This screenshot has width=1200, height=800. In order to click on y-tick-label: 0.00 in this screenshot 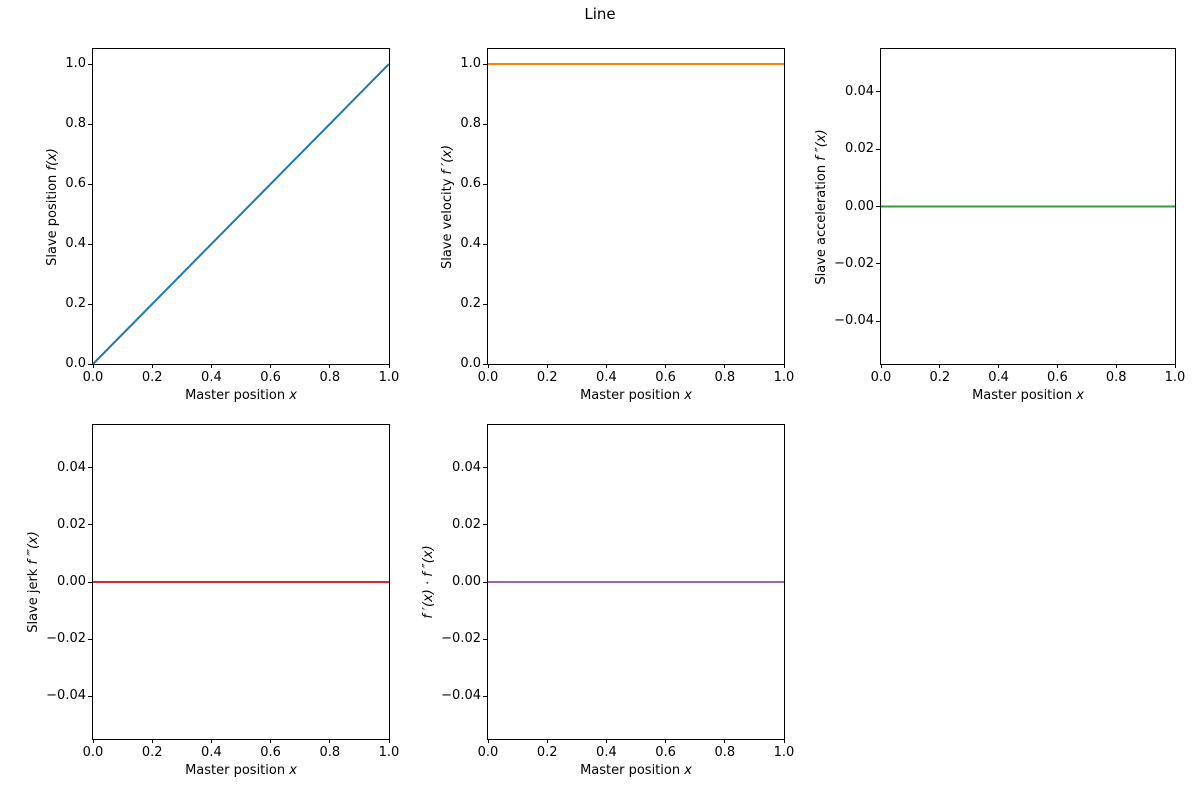, I will do `click(71, 581)`.